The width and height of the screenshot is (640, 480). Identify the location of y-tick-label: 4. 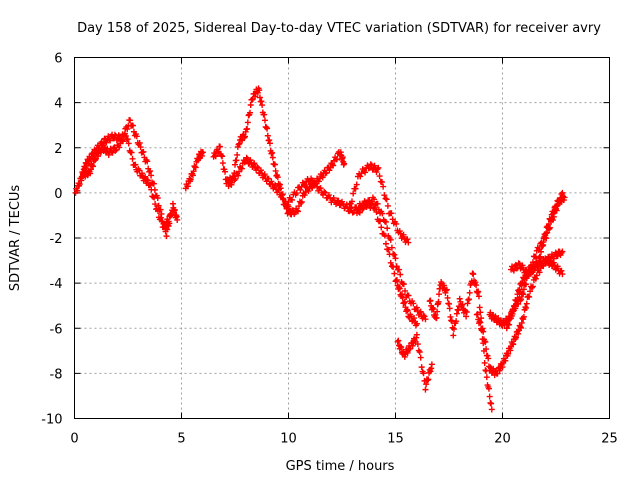
(58, 104).